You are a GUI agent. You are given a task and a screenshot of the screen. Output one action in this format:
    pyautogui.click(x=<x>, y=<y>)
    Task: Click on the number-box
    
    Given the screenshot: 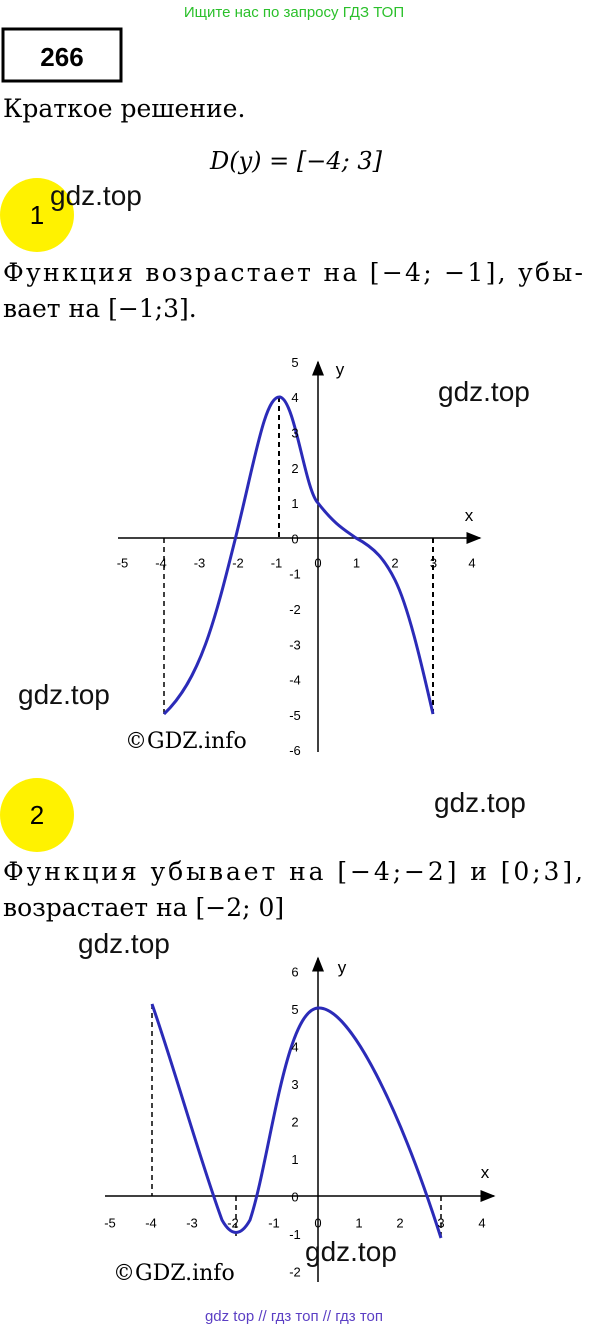 What is the action you would take?
    pyautogui.click(x=62, y=55)
    